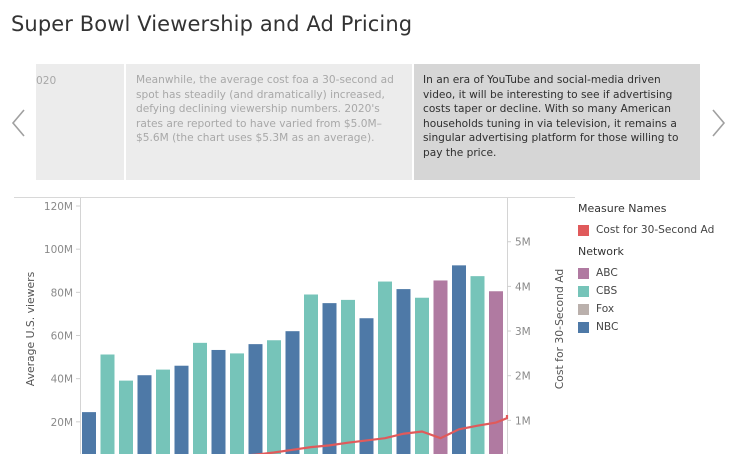  What do you see at coordinates (62, 293) in the screenshot?
I see `y-tick-label: 80M` at bounding box center [62, 293].